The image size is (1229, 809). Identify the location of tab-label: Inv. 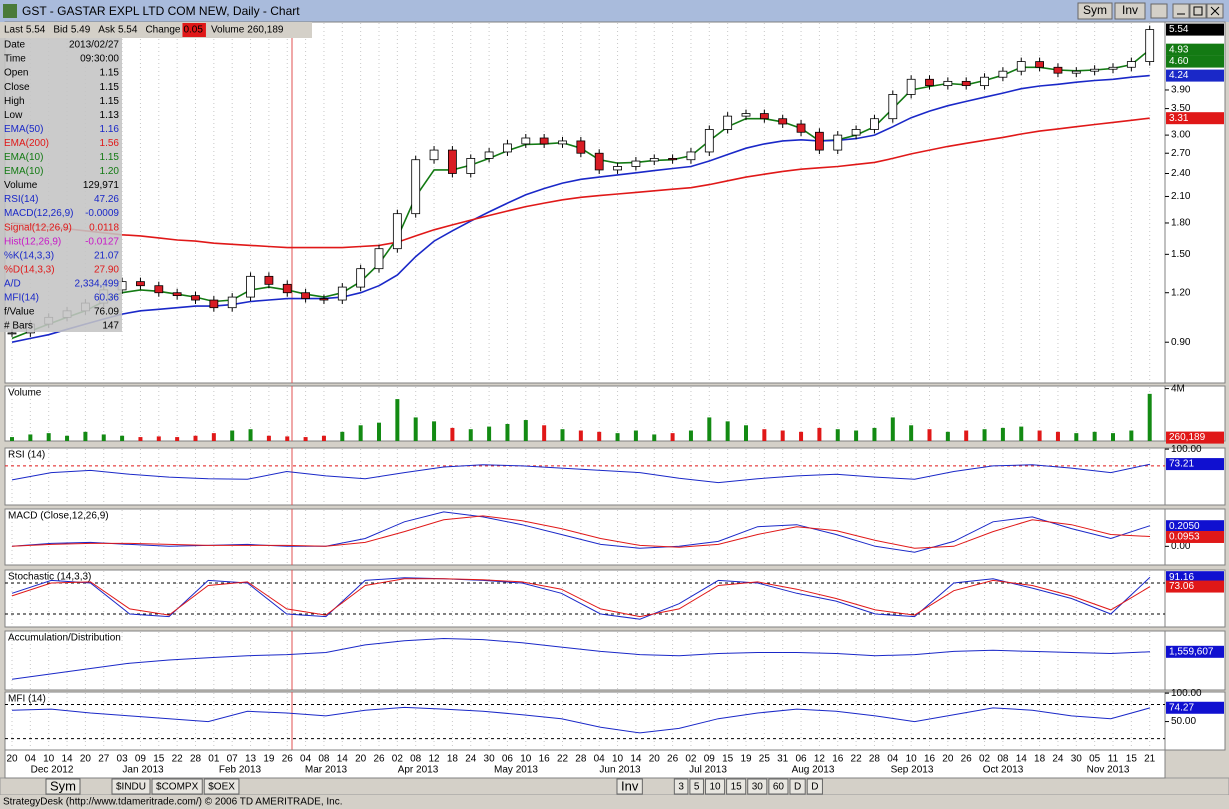
(630, 785).